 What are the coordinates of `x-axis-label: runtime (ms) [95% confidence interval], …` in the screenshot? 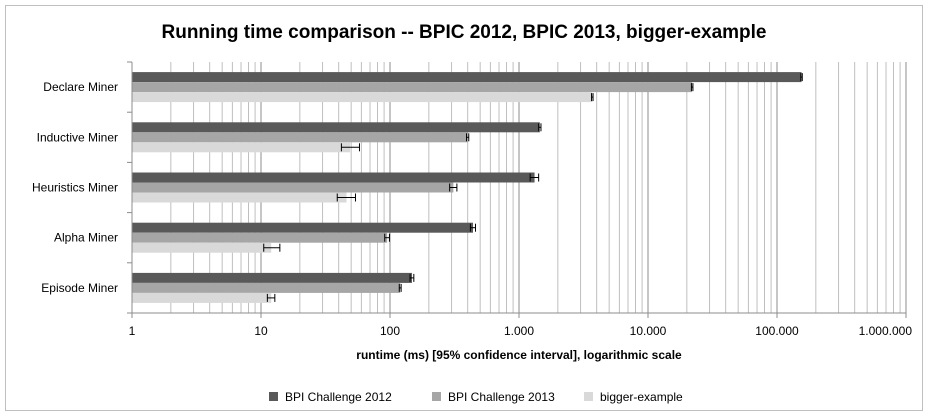 It's located at (519, 355).